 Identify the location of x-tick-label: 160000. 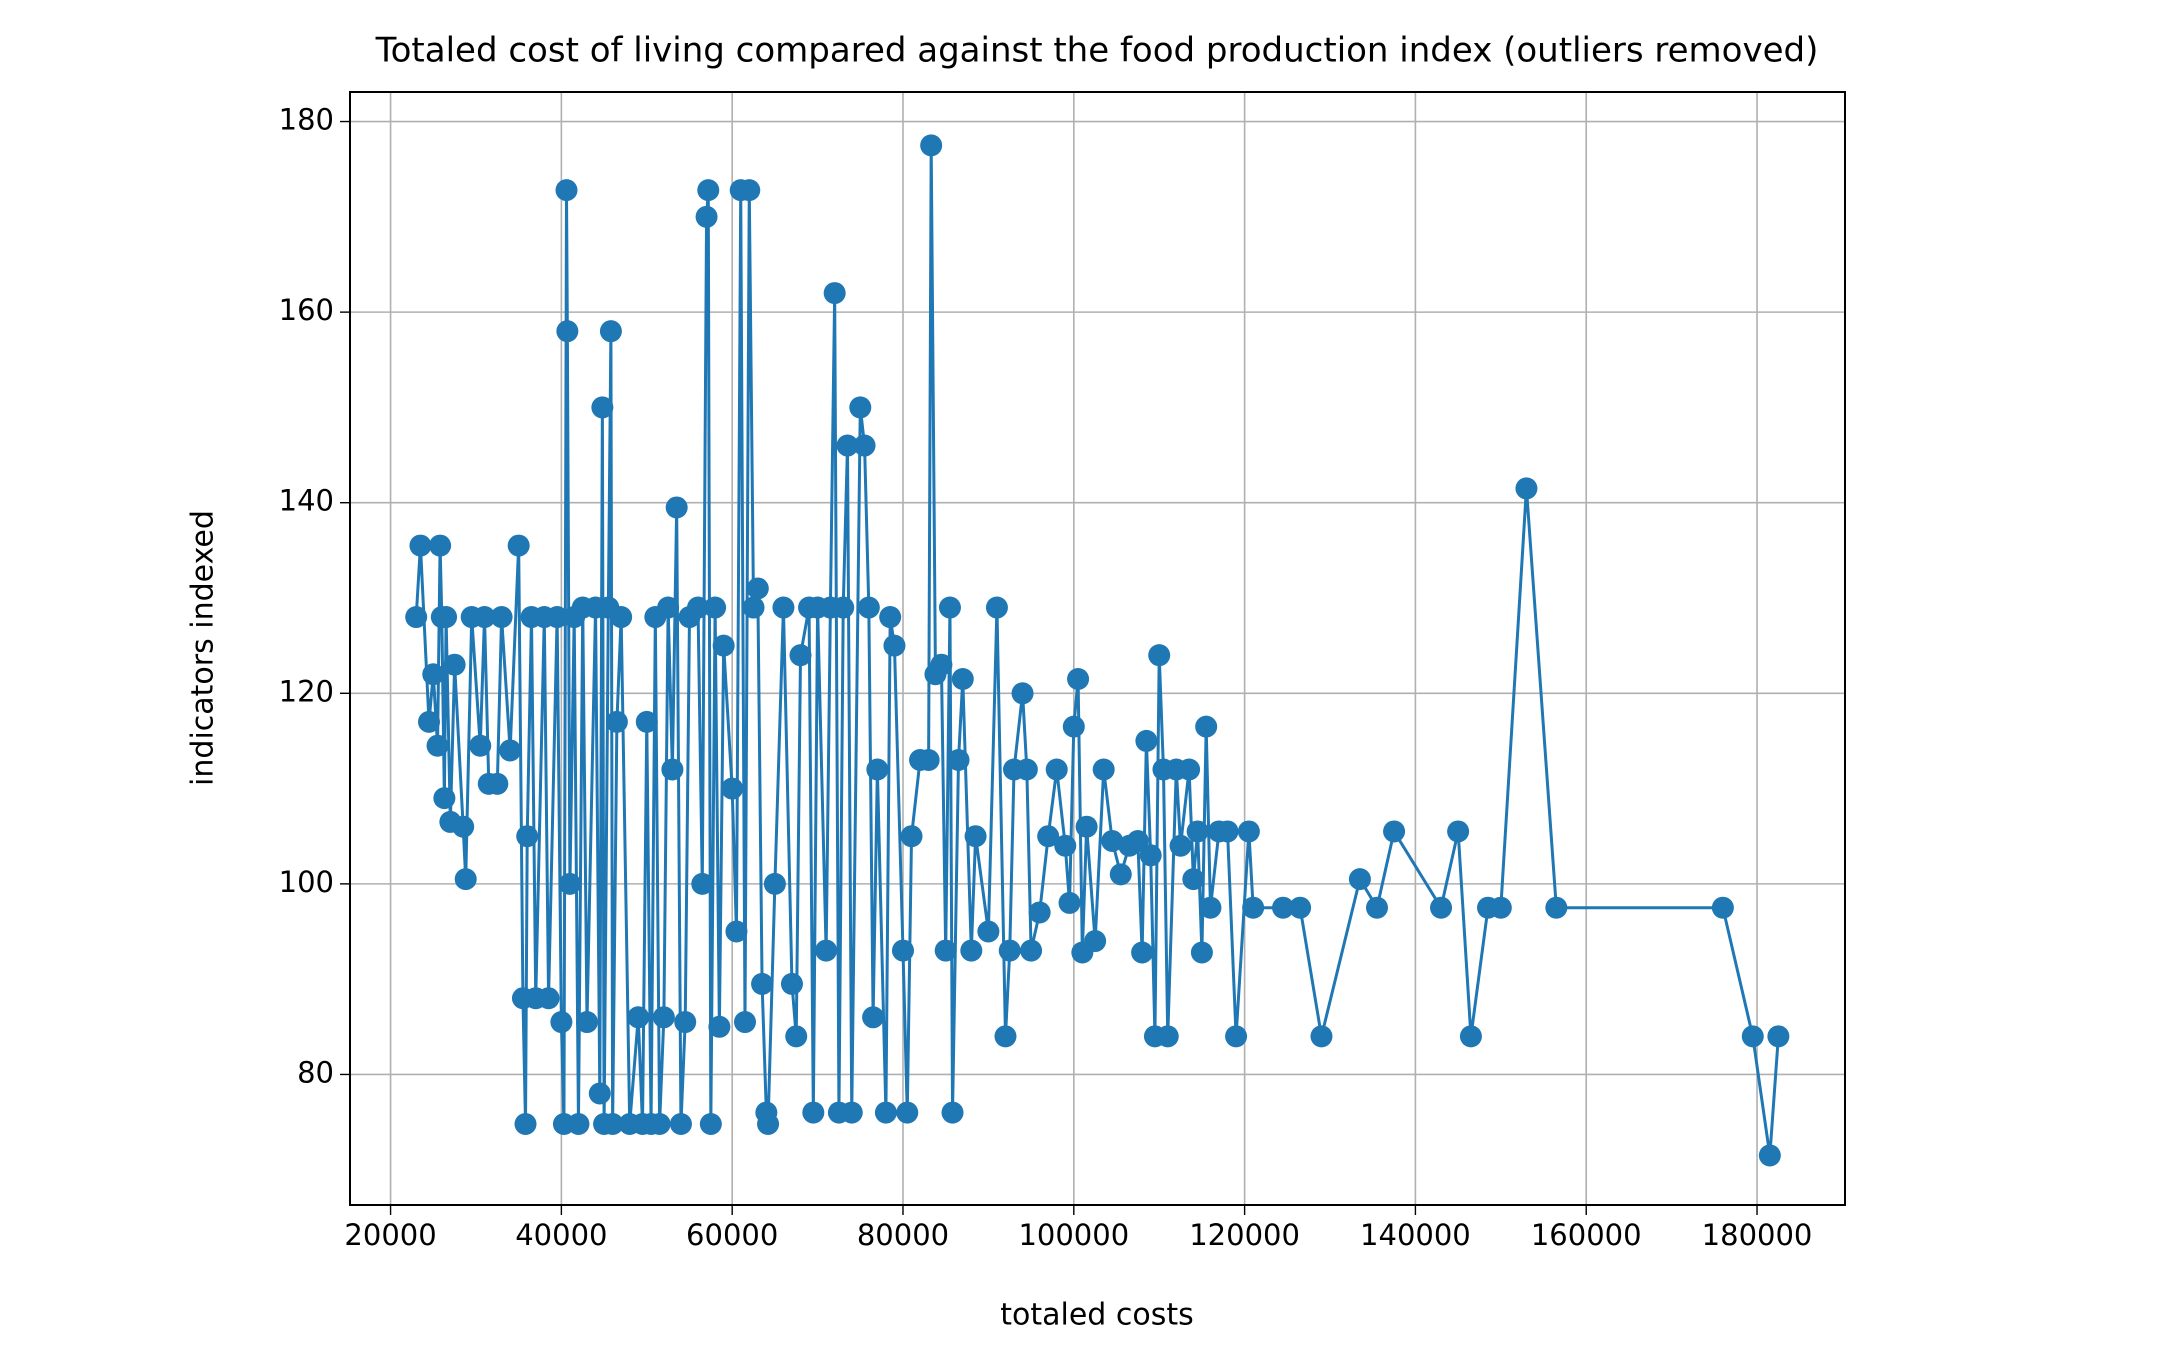
(1586, 1235).